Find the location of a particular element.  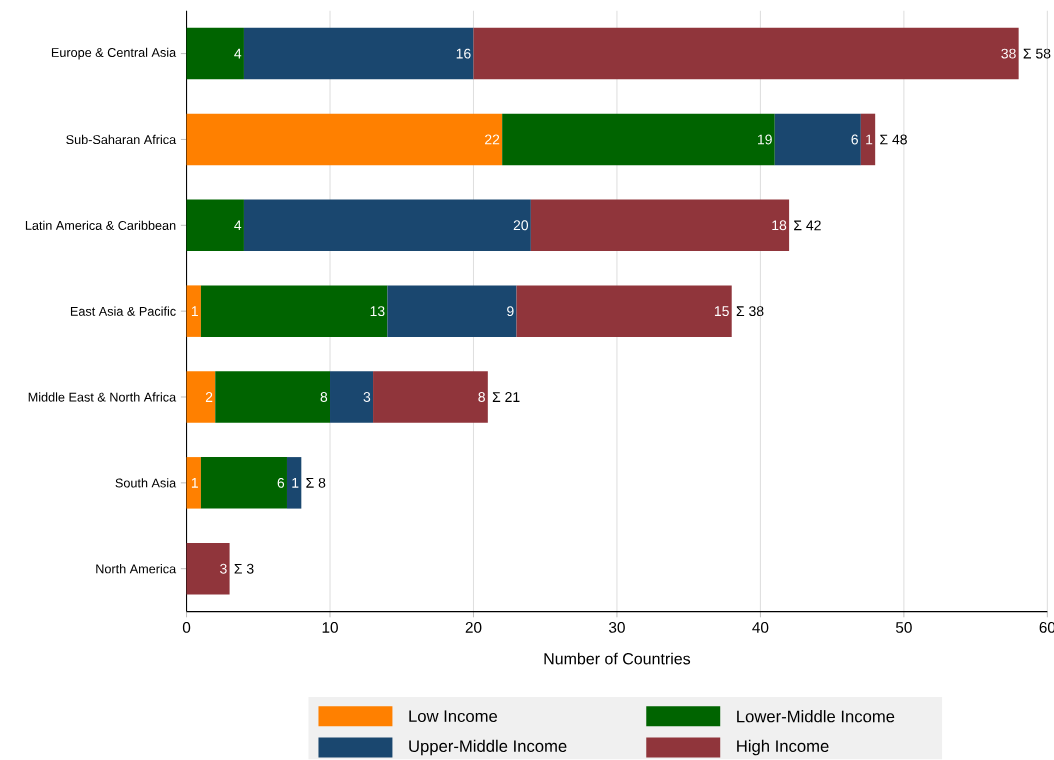

y-tick-label: Middle East & North Africa is located at coordinates (102, 397).